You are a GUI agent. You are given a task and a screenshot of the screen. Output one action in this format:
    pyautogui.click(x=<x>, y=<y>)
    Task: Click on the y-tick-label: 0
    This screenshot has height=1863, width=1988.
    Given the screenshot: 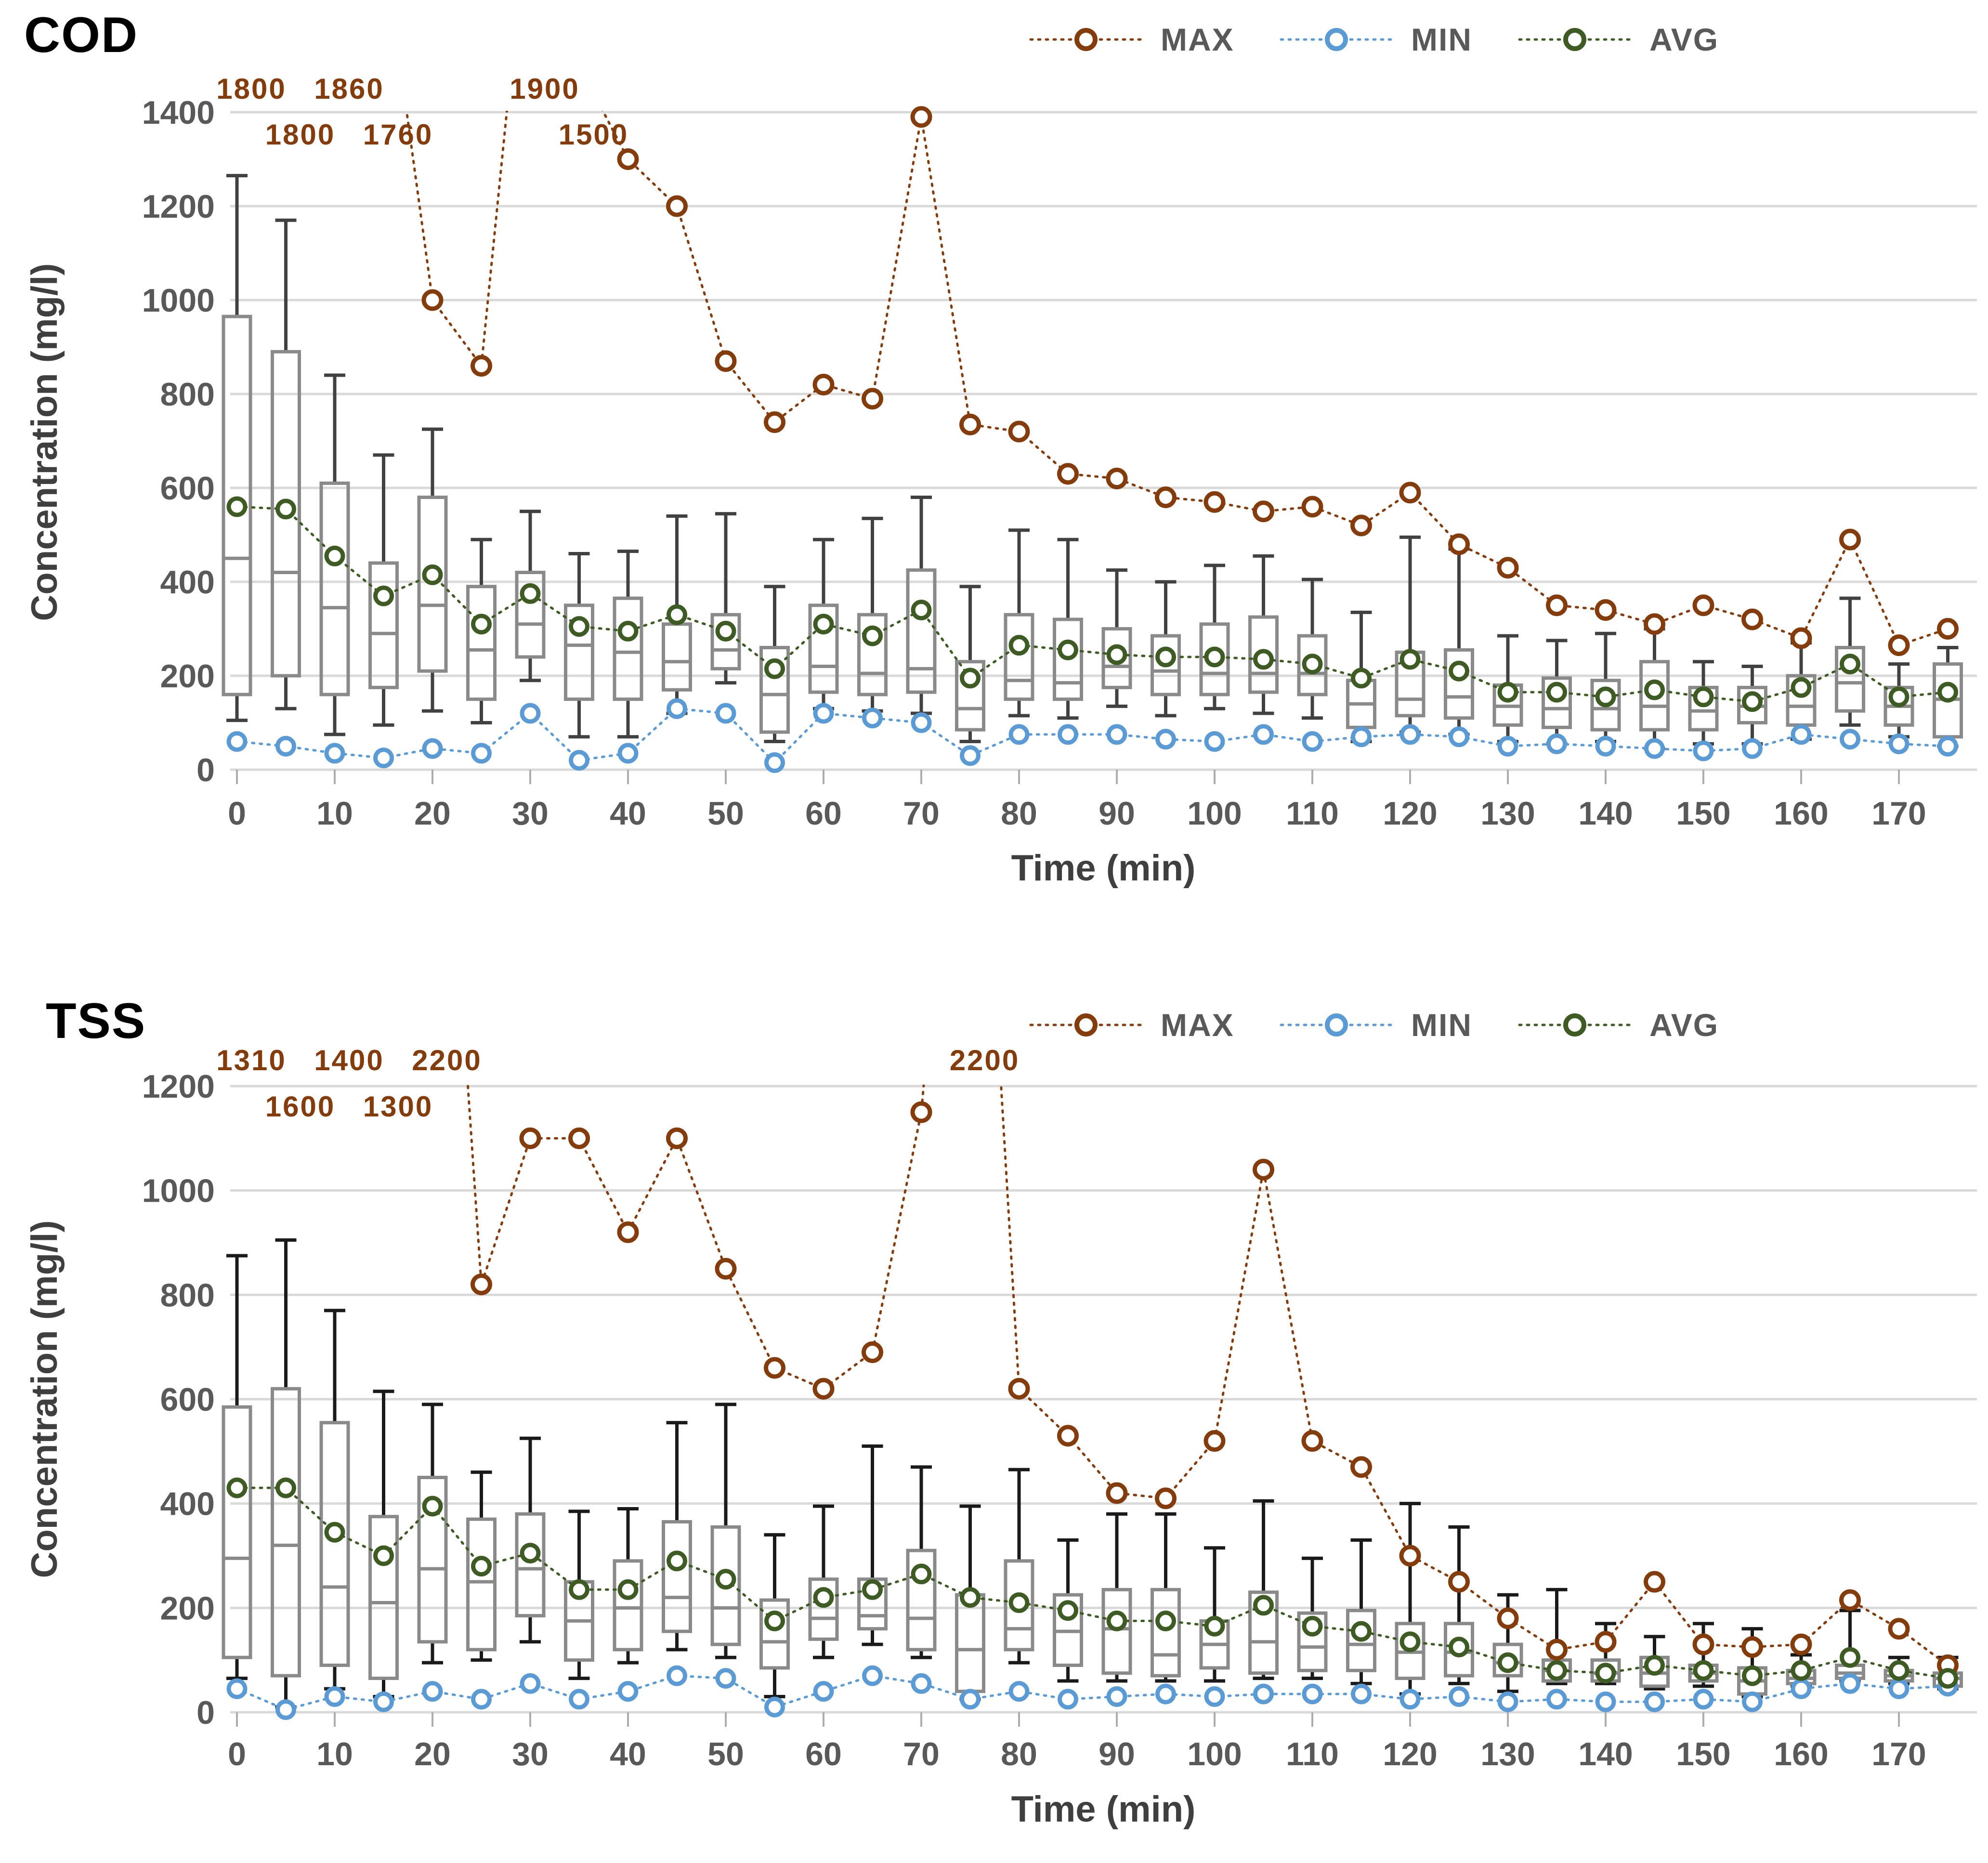 What is the action you would take?
    pyautogui.click(x=205, y=1712)
    